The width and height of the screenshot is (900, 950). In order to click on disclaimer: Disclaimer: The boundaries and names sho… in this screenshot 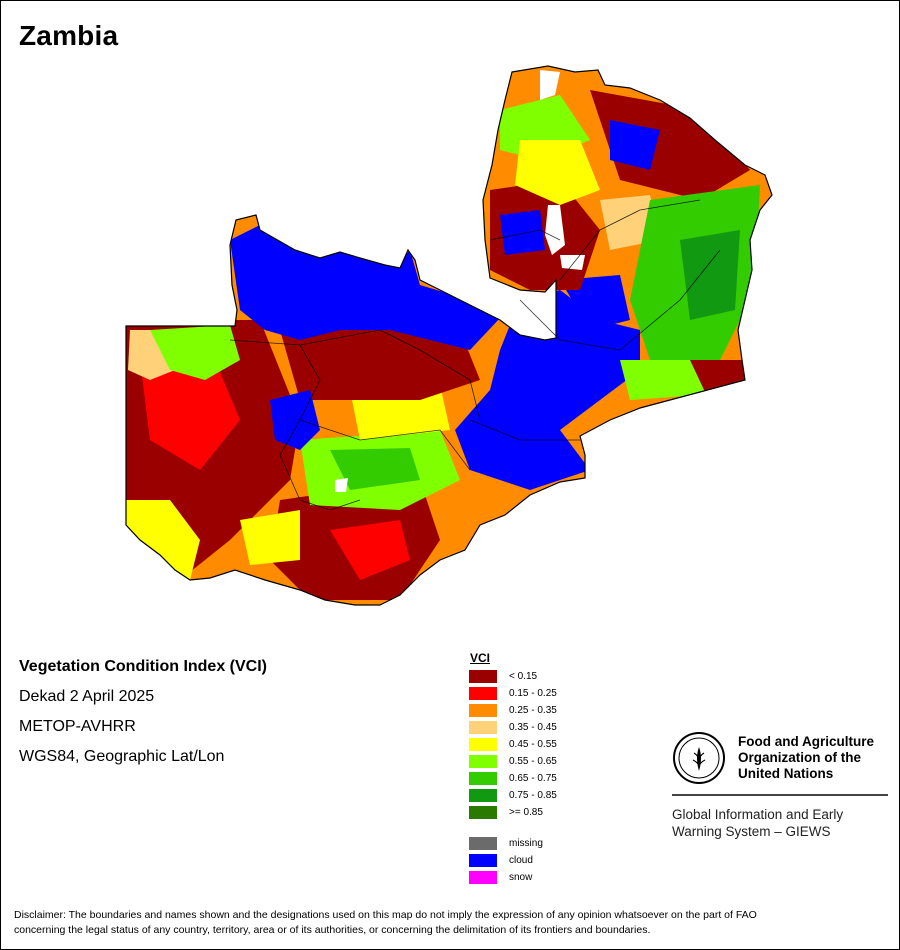, I will do `click(385, 922)`.